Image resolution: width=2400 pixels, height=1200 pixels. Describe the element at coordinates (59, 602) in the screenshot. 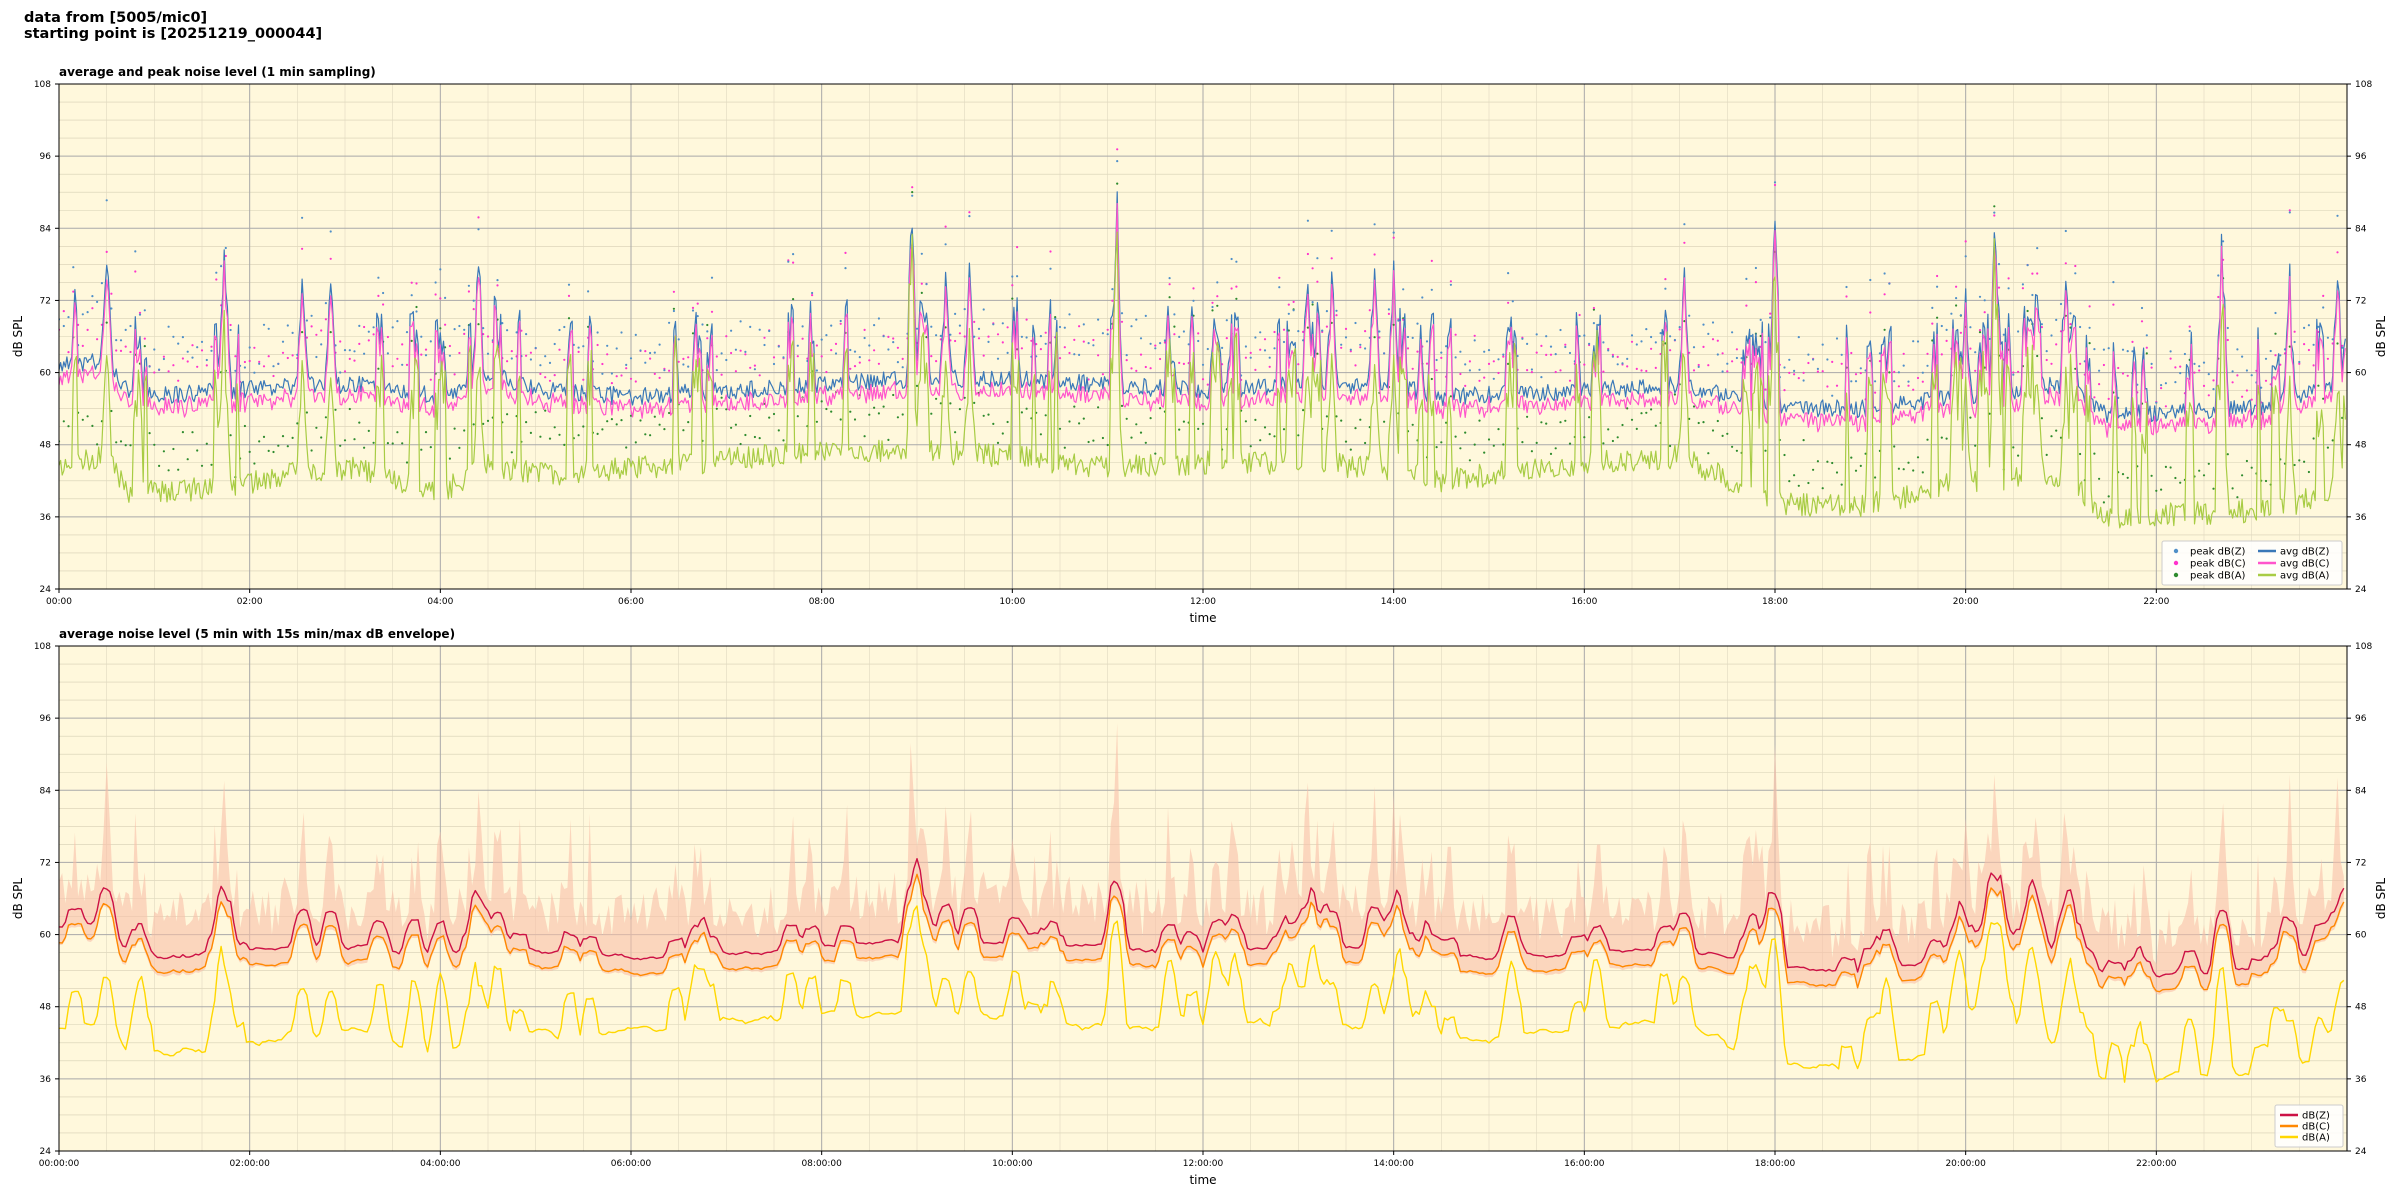

I see `x-tick-label: 00:00` at that location.